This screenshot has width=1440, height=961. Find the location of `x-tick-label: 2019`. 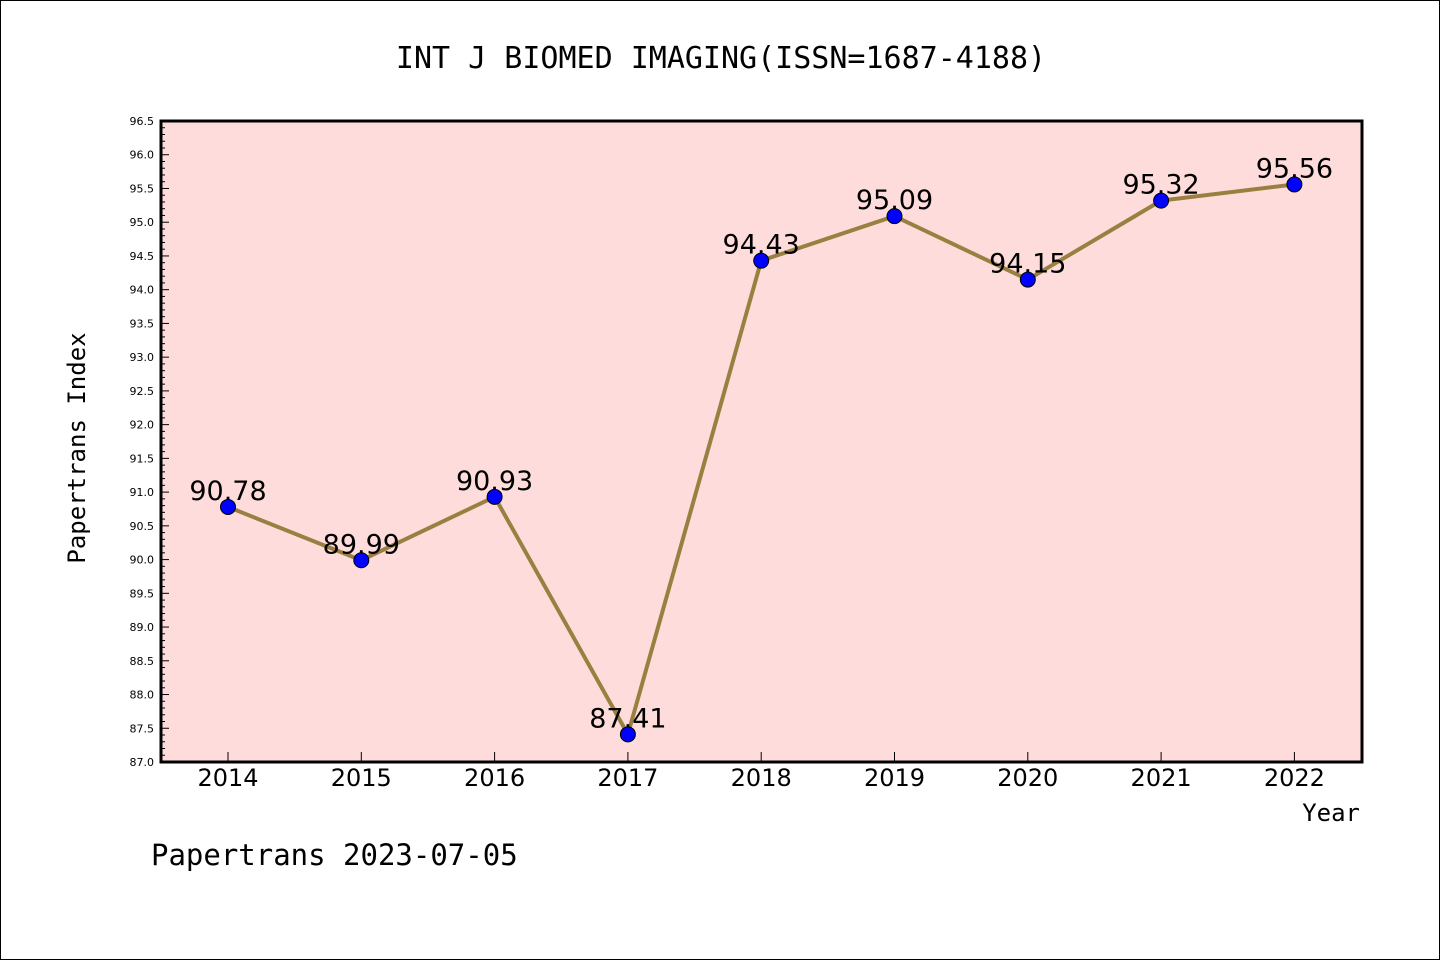

x-tick-label: 2019 is located at coordinates (894, 778).